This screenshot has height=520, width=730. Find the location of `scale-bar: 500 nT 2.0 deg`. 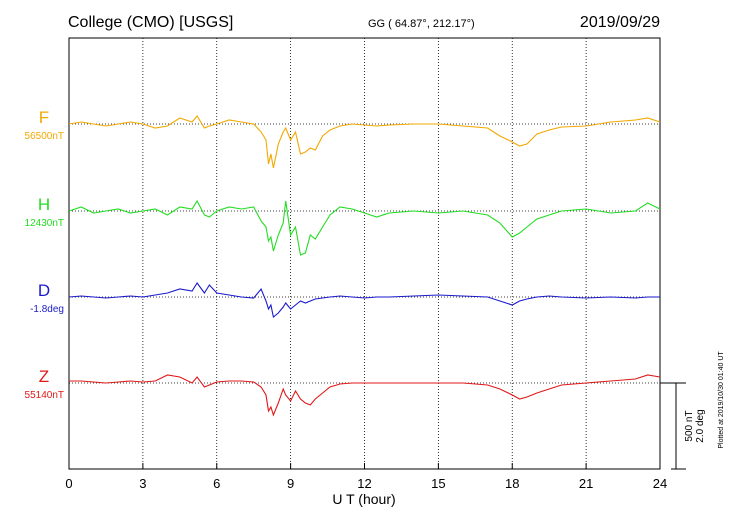

scale-bar: 500 nT 2.0 deg is located at coordinates (683, 426).